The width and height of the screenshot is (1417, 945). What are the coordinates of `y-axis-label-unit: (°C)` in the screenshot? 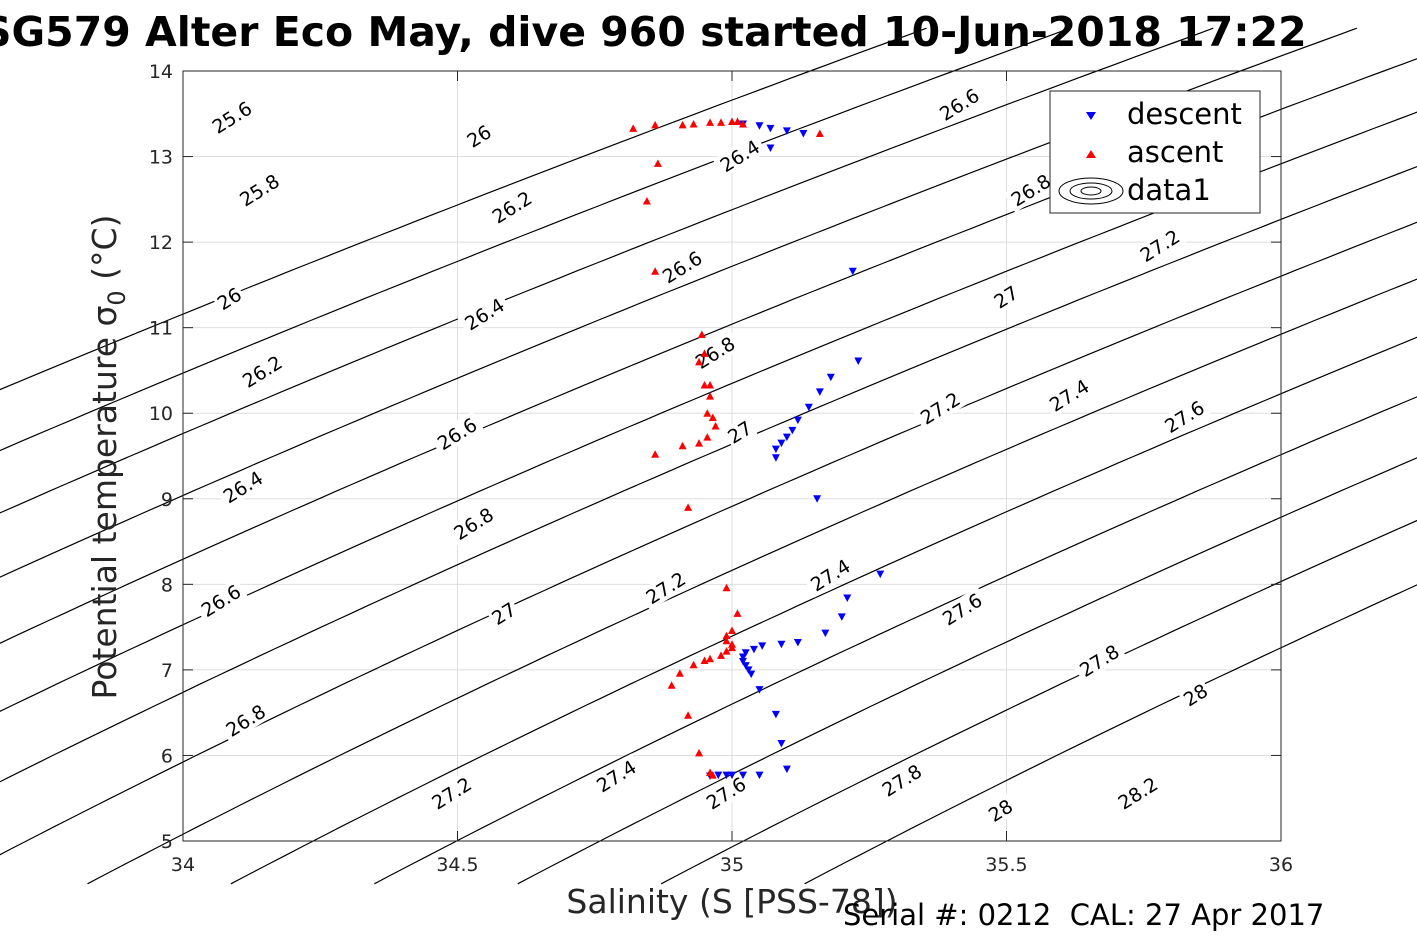 It's located at (104, 253).